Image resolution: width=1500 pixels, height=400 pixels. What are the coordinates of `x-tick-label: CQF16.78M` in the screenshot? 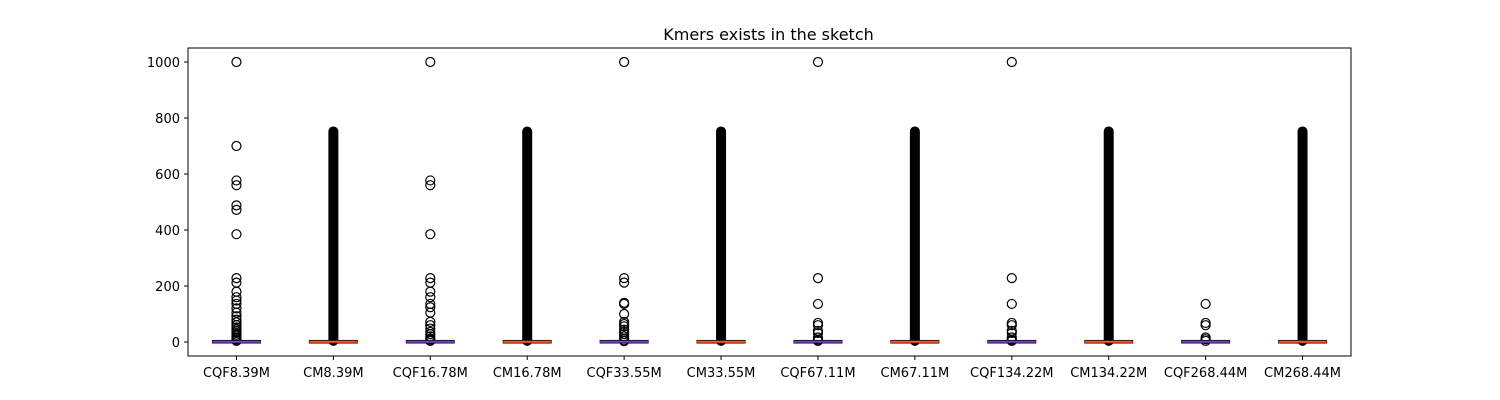 It's located at (430, 373).